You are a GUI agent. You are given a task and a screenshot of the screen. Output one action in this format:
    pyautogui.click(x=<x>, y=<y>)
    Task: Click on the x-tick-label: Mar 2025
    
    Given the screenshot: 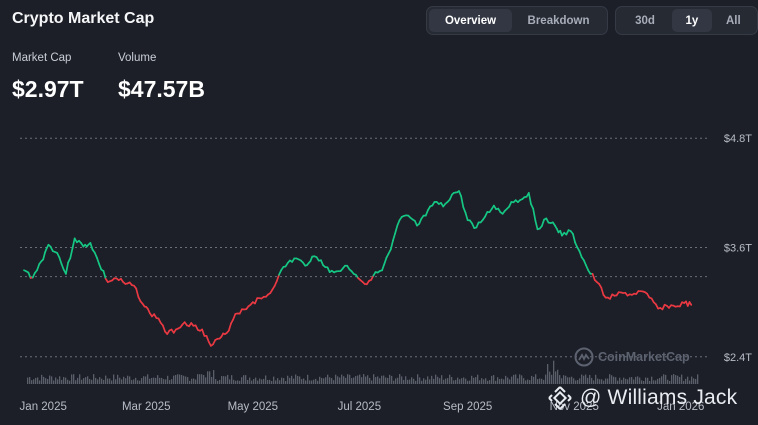 What is the action you would take?
    pyautogui.click(x=146, y=407)
    